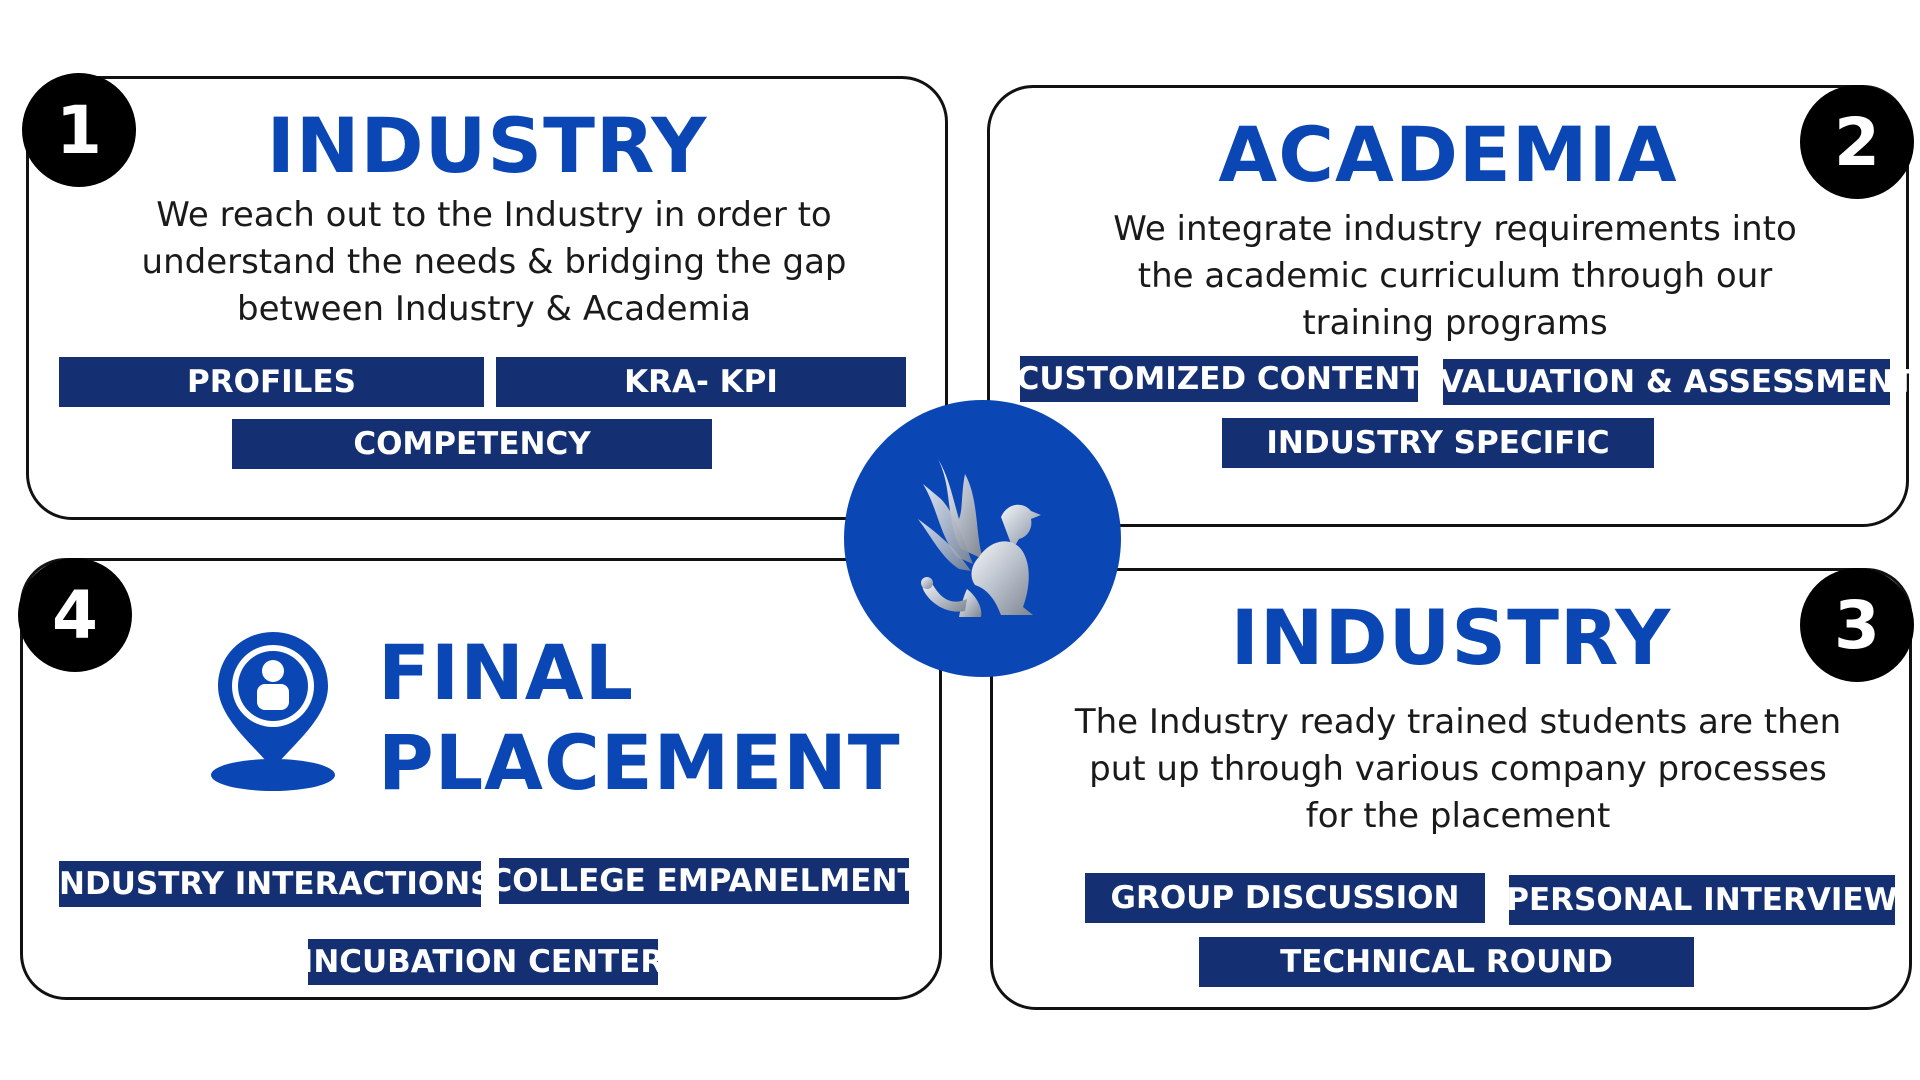 This screenshot has height=1080, width=1920. Describe the element at coordinates (1857, 625) in the screenshot. I see `step-3-badge: 3` at that location.